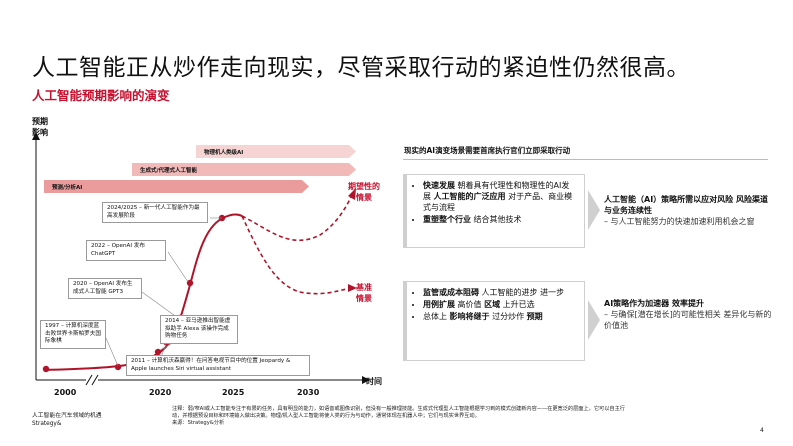 The image size is (793, 446). I want to click on expected-scenario-arrow, so click(352, 194).